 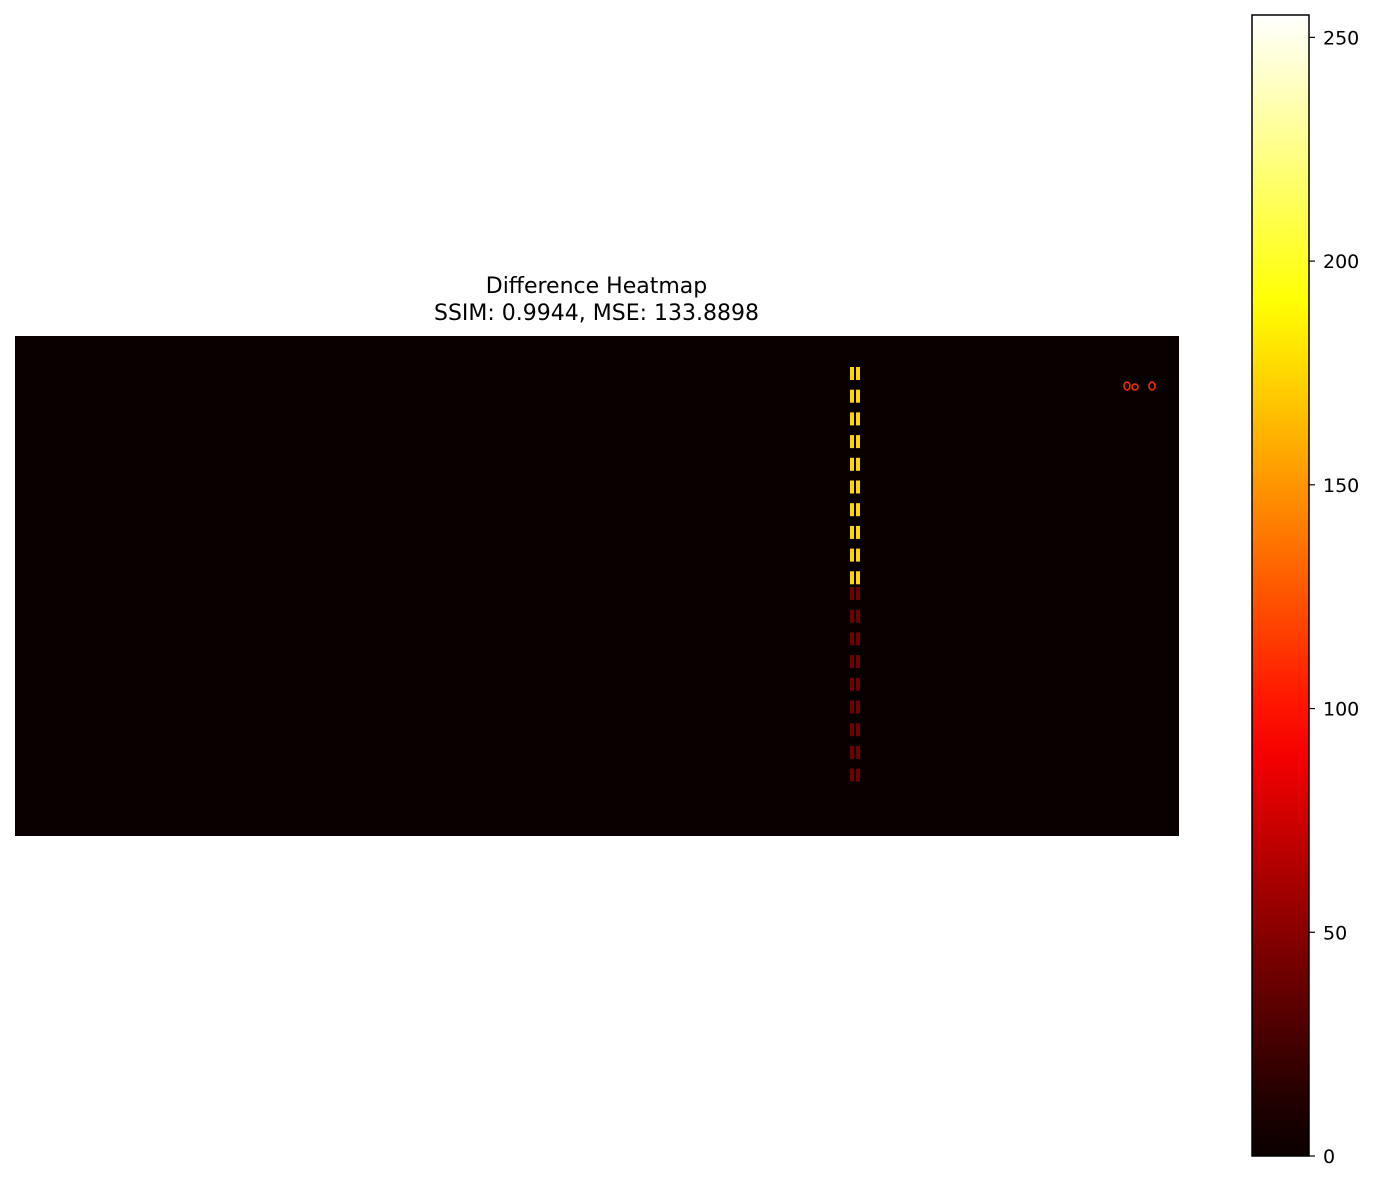 I want to click on lower-dashed-line, so click(x=855, y=684).